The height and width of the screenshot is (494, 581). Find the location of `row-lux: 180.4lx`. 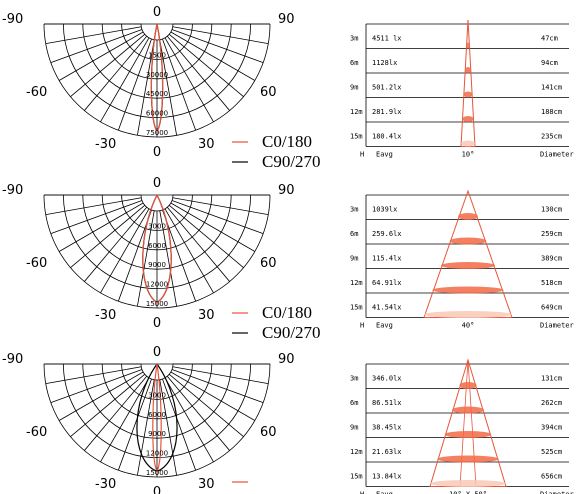

row-lux: 180.4lx is located at coordinates (387, 137).